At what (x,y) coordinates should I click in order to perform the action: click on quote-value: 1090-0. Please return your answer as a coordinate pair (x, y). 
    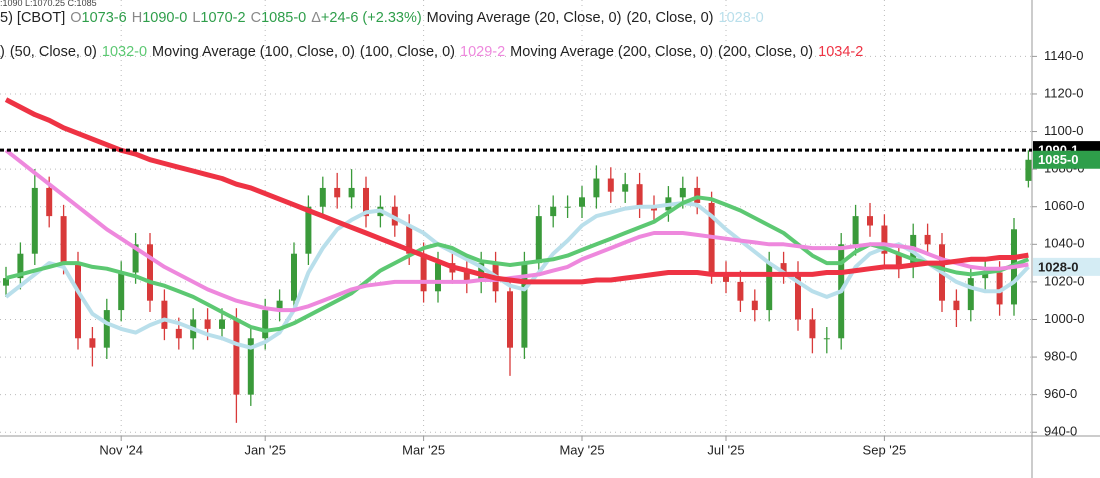
    Looking at the image, I should click on (165, 18).